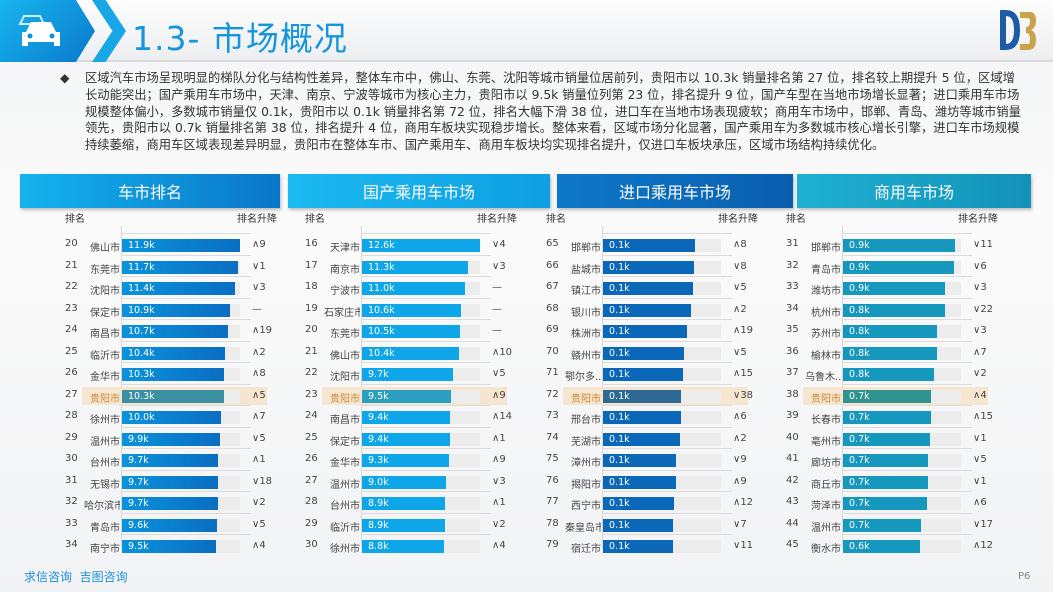 The image size is (1053, 592). I want to click on city-name: 商丘市, so click(826, 485).